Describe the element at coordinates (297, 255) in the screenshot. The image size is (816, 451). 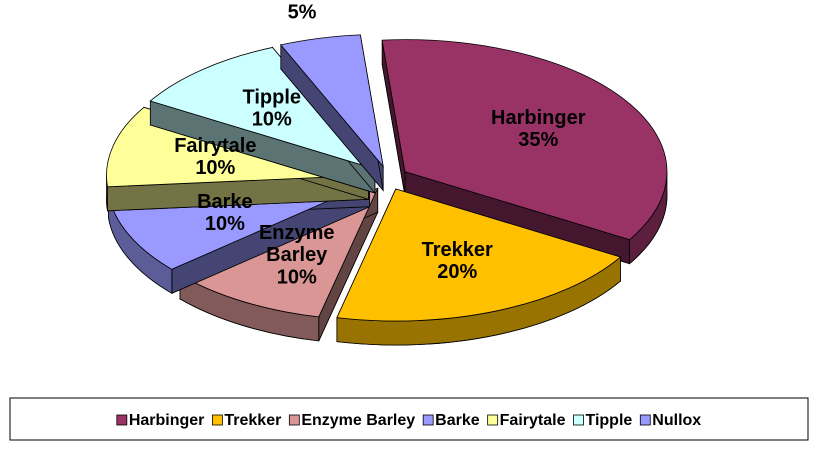
I see `slice-label-line: Barley` at that location.